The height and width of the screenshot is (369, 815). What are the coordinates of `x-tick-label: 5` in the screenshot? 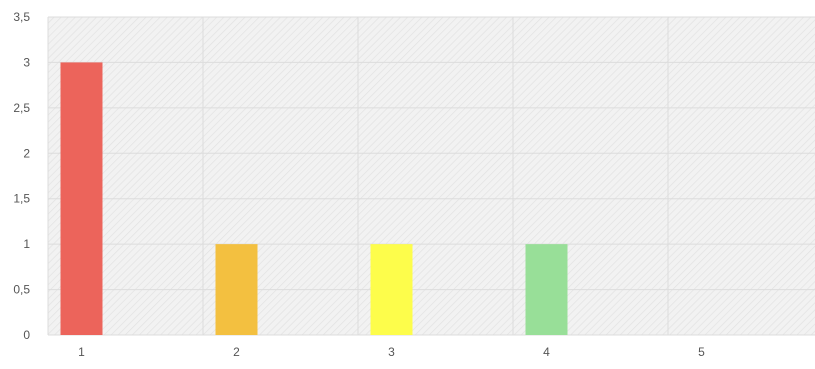 It's located at (701, 352).